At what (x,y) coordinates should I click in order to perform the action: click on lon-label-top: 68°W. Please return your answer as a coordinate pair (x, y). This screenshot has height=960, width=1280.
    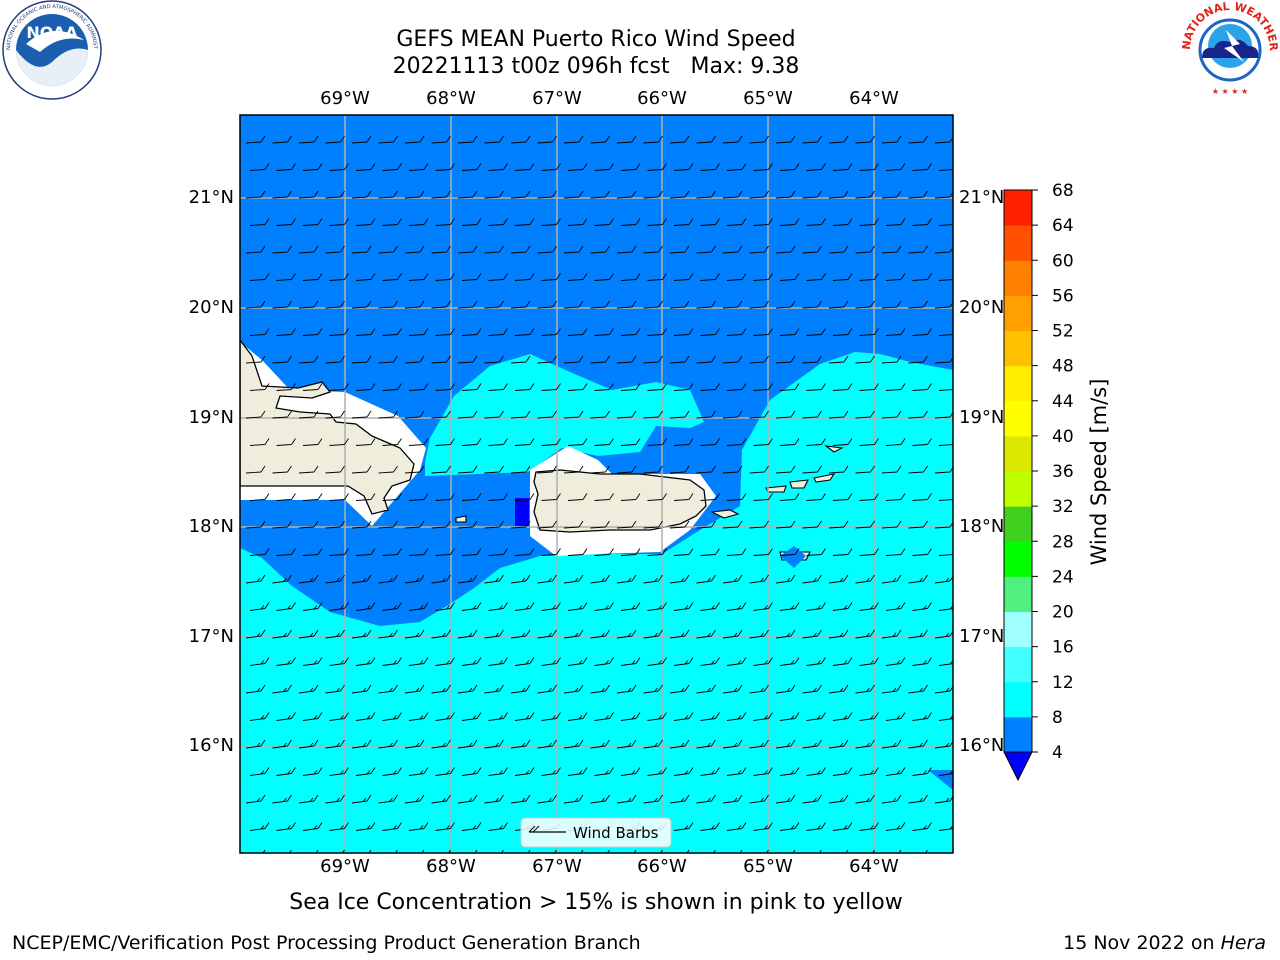
    Looking at the image, I should click on (451, 98).